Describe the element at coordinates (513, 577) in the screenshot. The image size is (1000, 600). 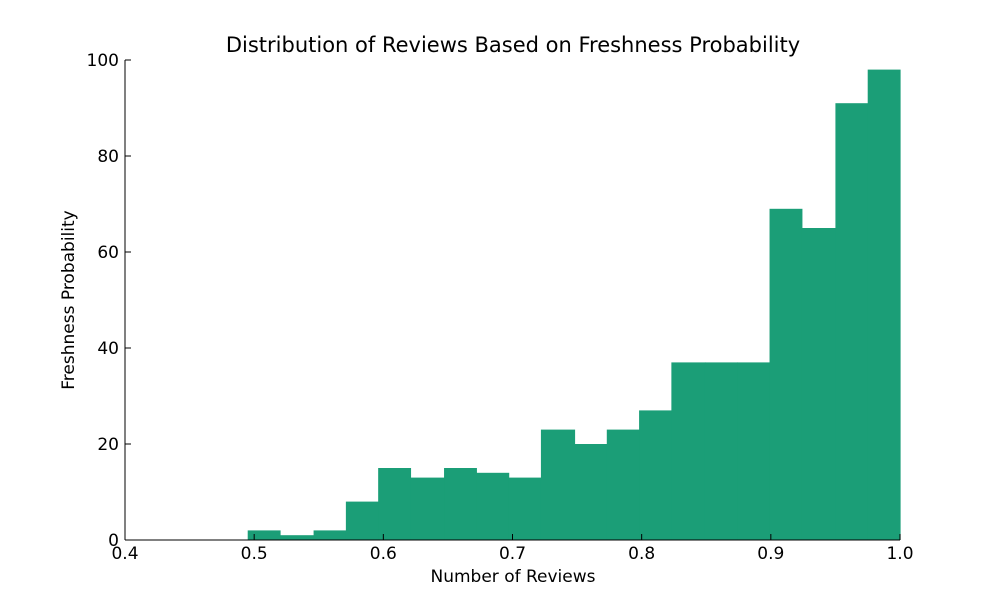
I see `x-axis-title: Number of Reviews` at that location.